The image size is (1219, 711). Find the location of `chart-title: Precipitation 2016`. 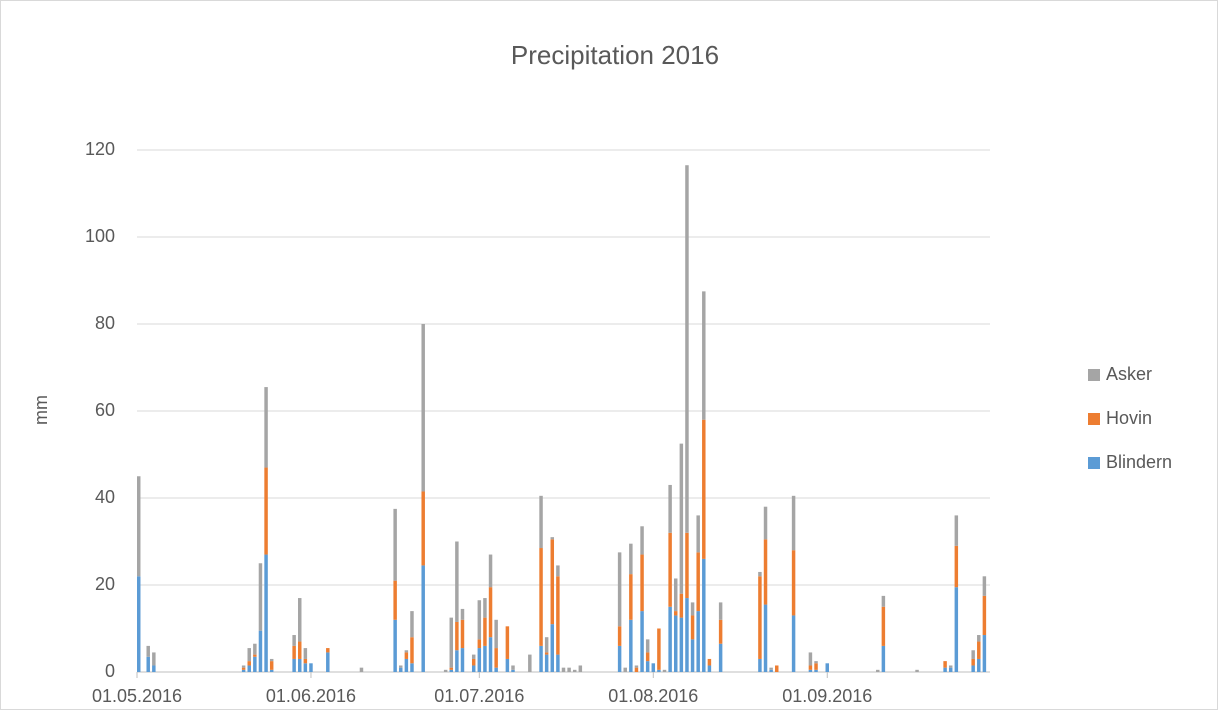

chart-title: Precipitation 2016 is located at coordinates (615, 55).